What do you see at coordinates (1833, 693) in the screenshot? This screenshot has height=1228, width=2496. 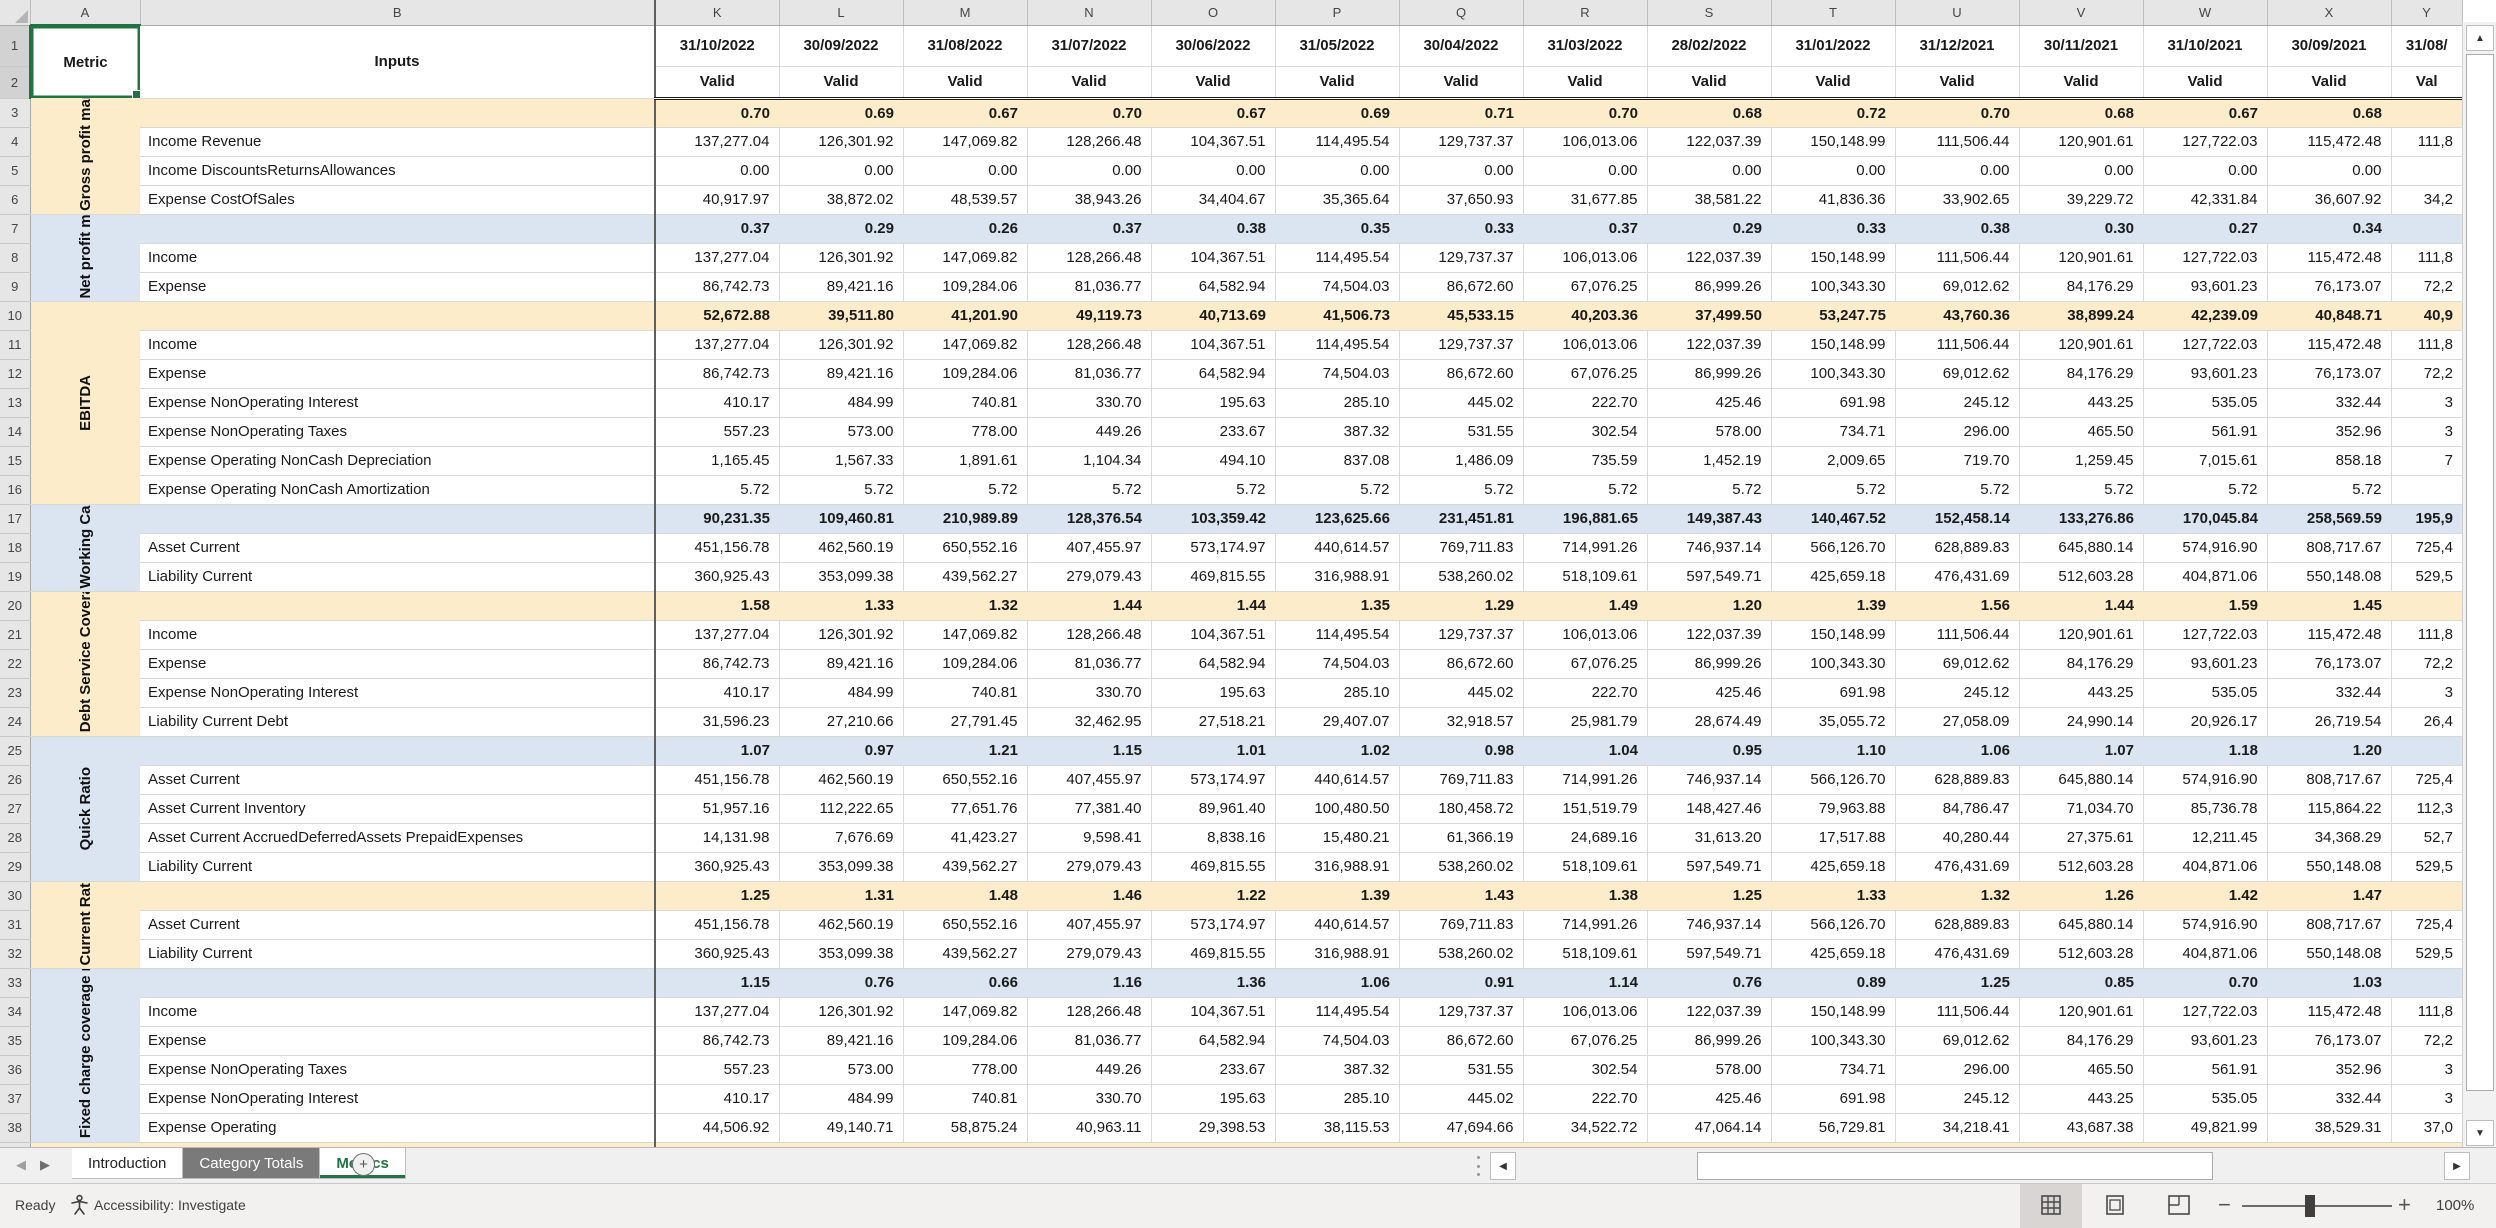 I see `cell: 691.98` at bounding box center [1833, 693].